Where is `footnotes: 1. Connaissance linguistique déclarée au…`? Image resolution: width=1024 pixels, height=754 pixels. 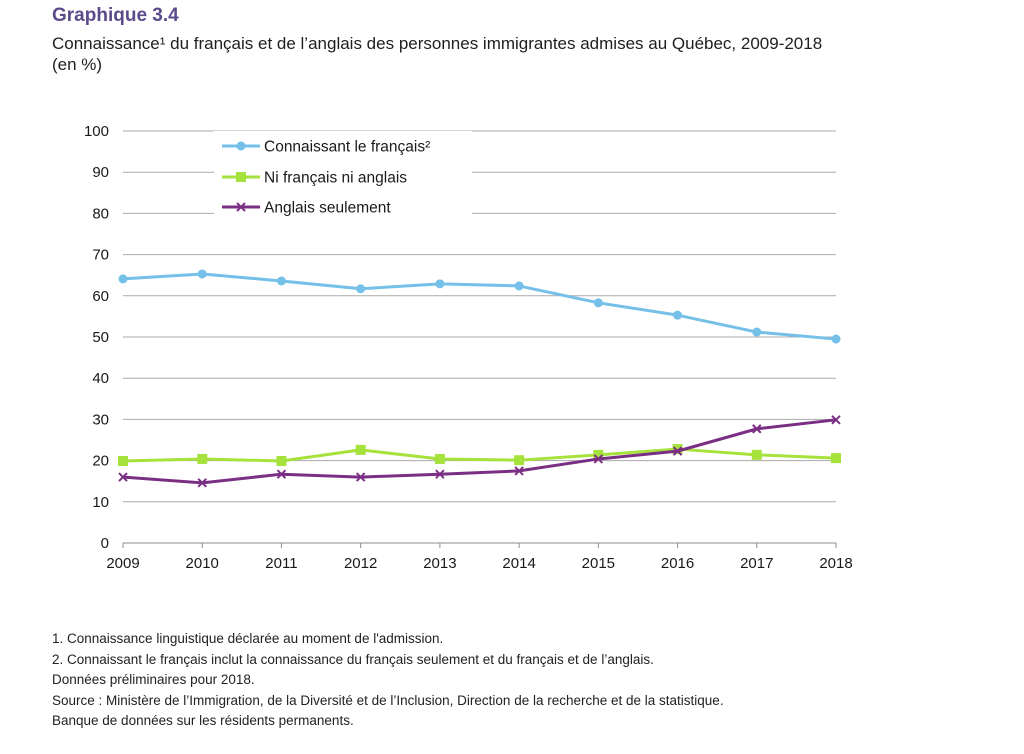
footnotes: 1. Connaissance linguistique déclarée au… is located at coordinates (388, 680).